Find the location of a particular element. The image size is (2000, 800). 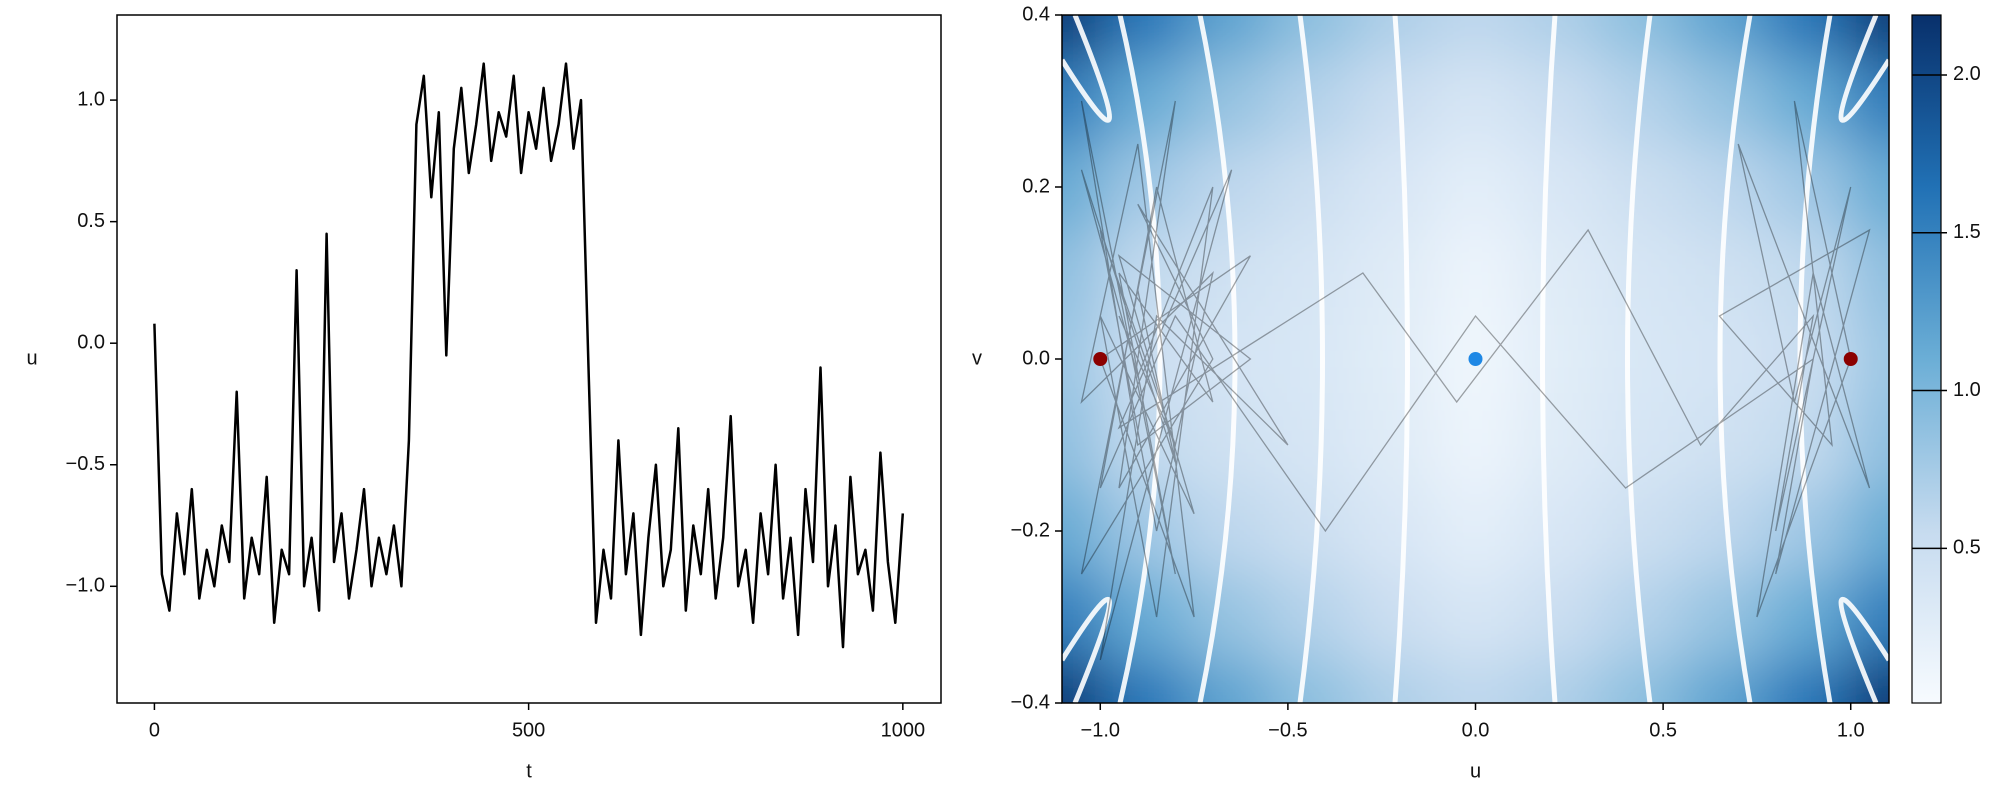

y-tick-label: −0.2 is located at coordinates (1030, 530).